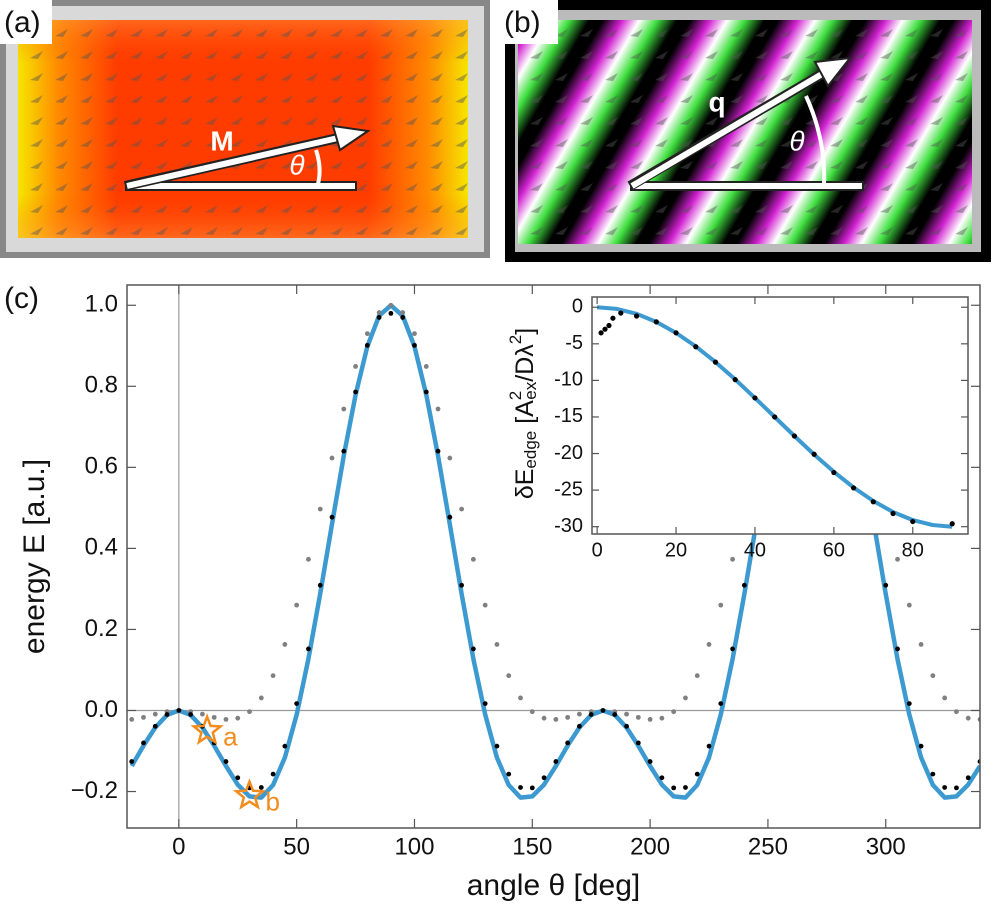  I want to click on panel-b-arrows, so click(745, 132).